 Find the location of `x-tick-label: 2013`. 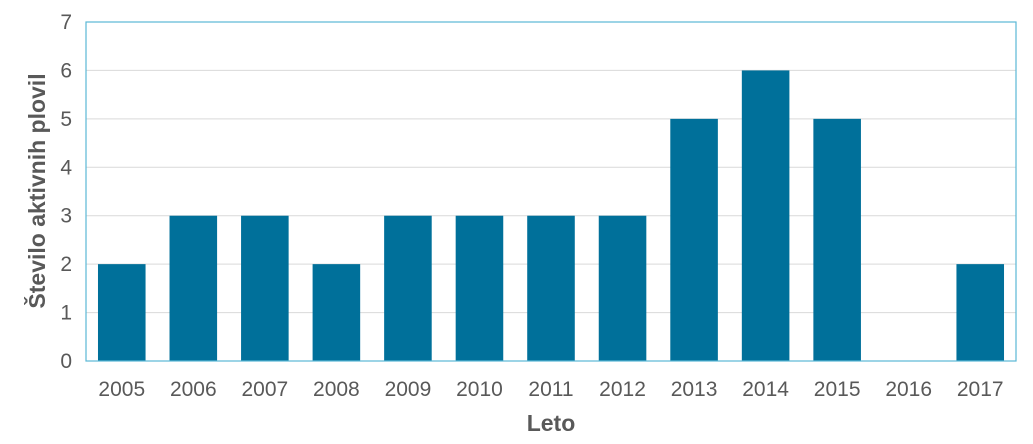

x-tick-label: 2013 is located at coordinates (694, 389).